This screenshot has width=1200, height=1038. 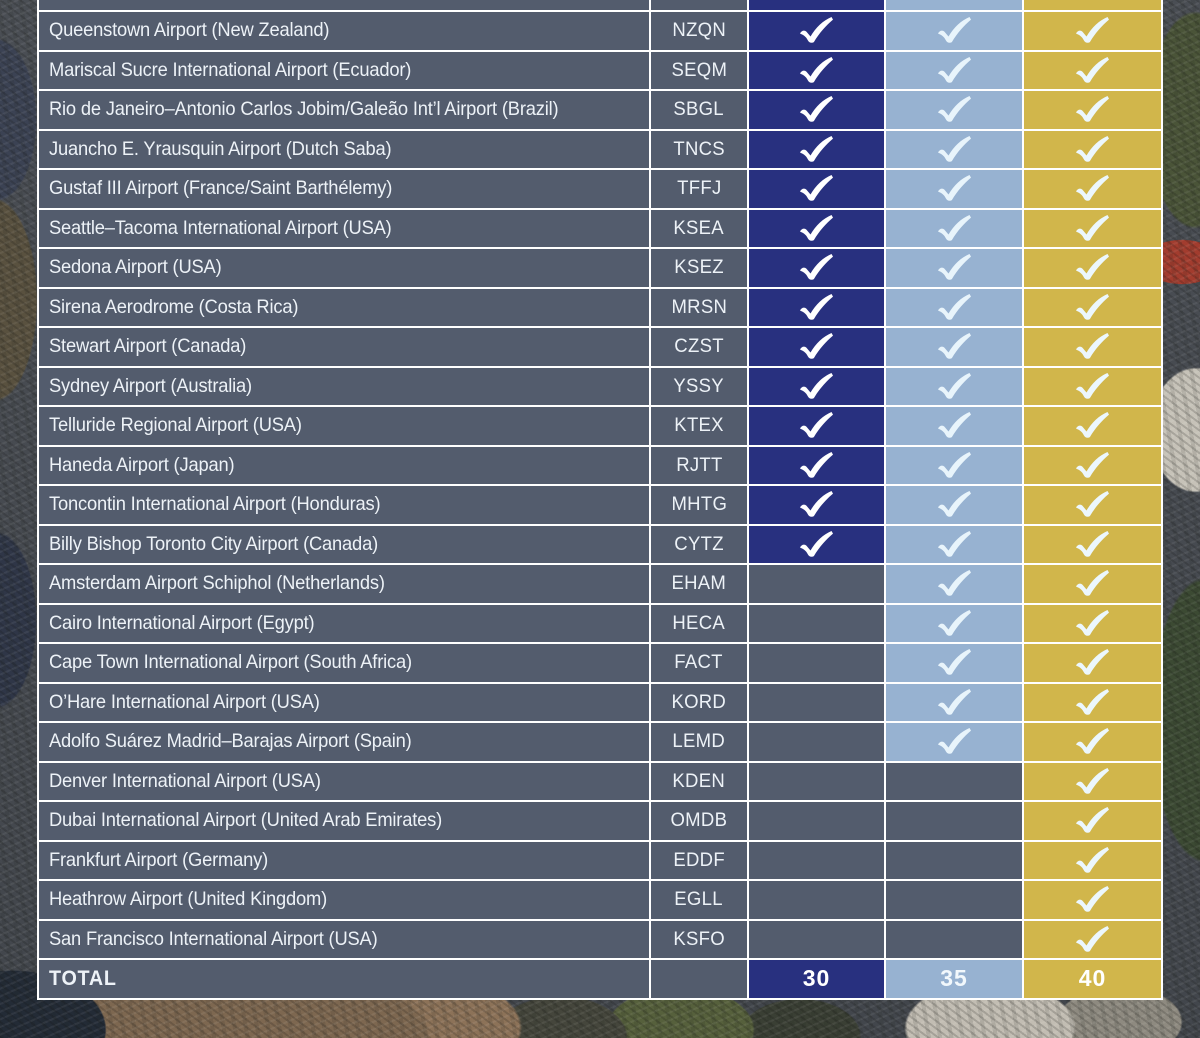 What do you see at coordinates (699, 899) in the screenshot?
I see `icao-code: EGLL` at bounding box center [699, 899].